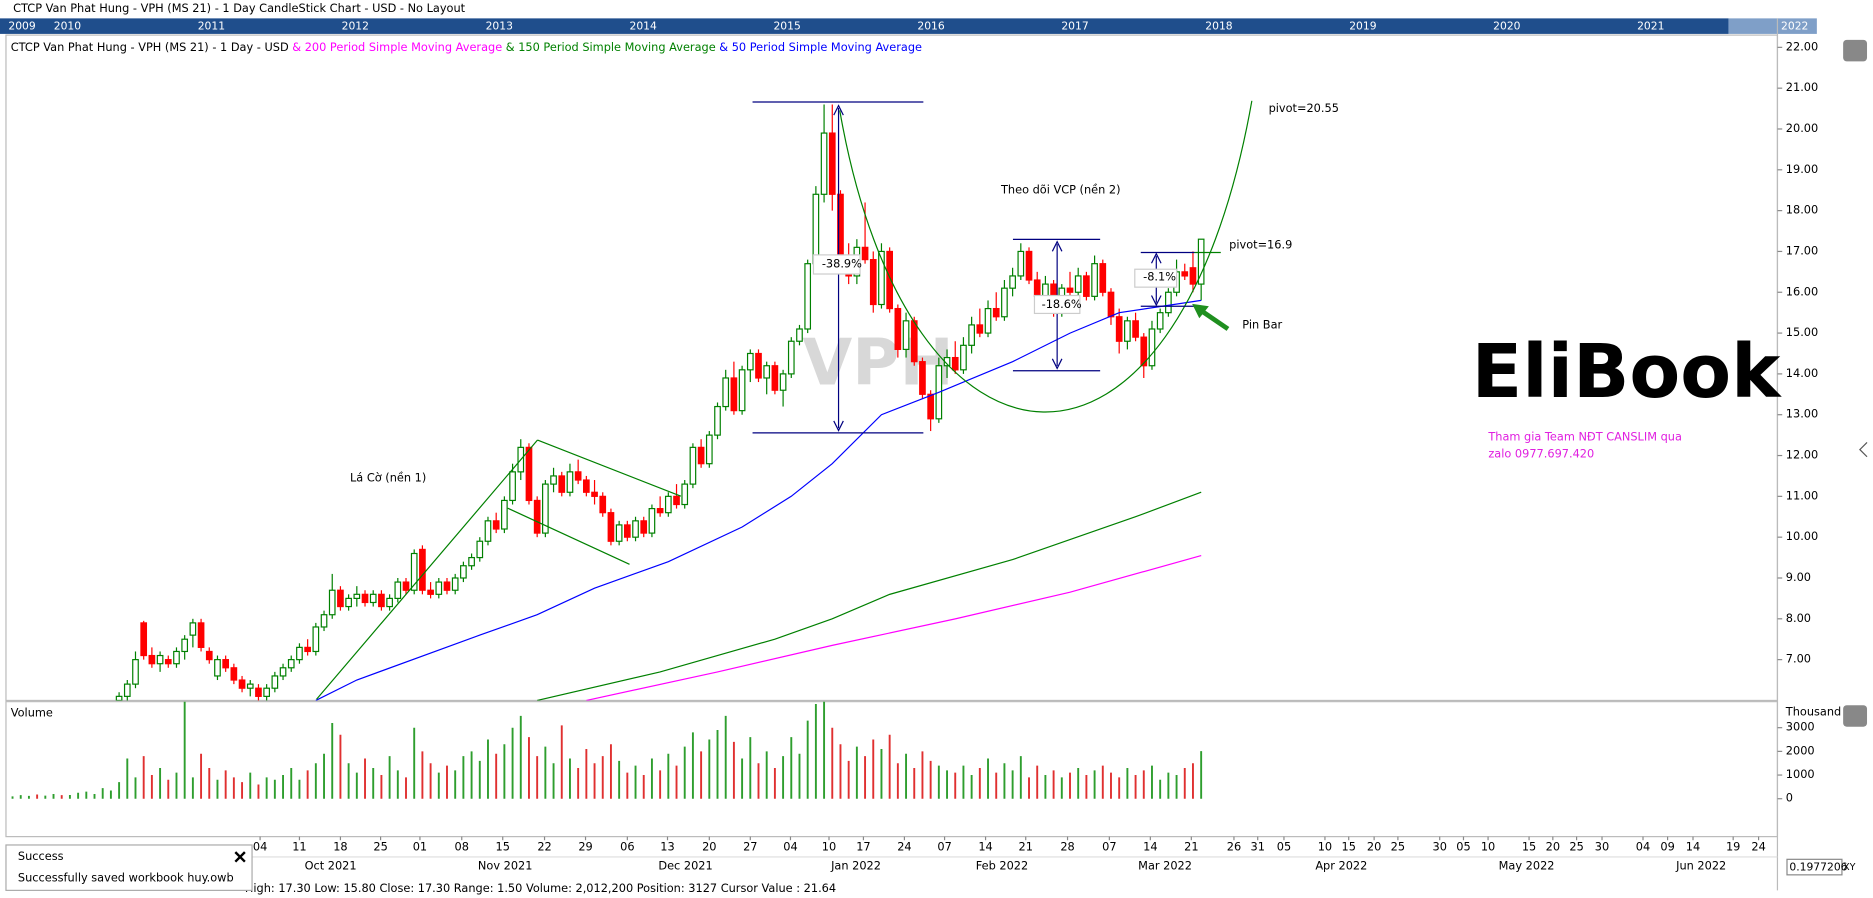 The width and height of the screenshot is (1873, 898). What do you see at coordinates (685, 865) in the screenshot?
I see `month-label: Dec 2021` at bounding box center [685, 865].